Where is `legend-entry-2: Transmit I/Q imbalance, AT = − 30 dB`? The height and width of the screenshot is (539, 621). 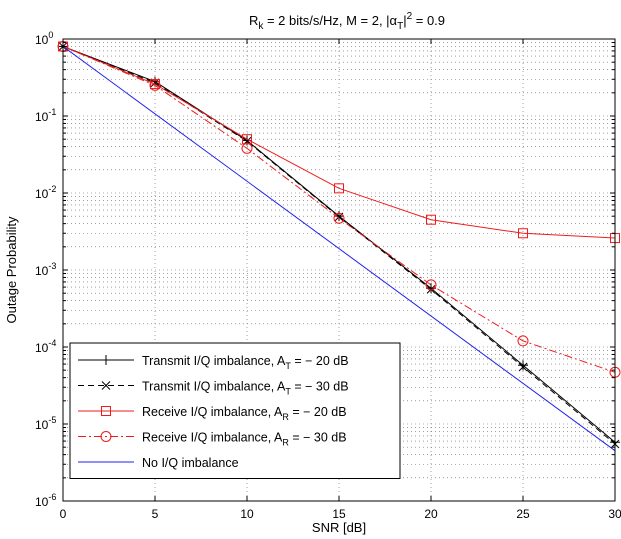
legend-entry-2: Transmit I/Q imbalance, AT = − 30 dB is located at coordinates (213, 388).